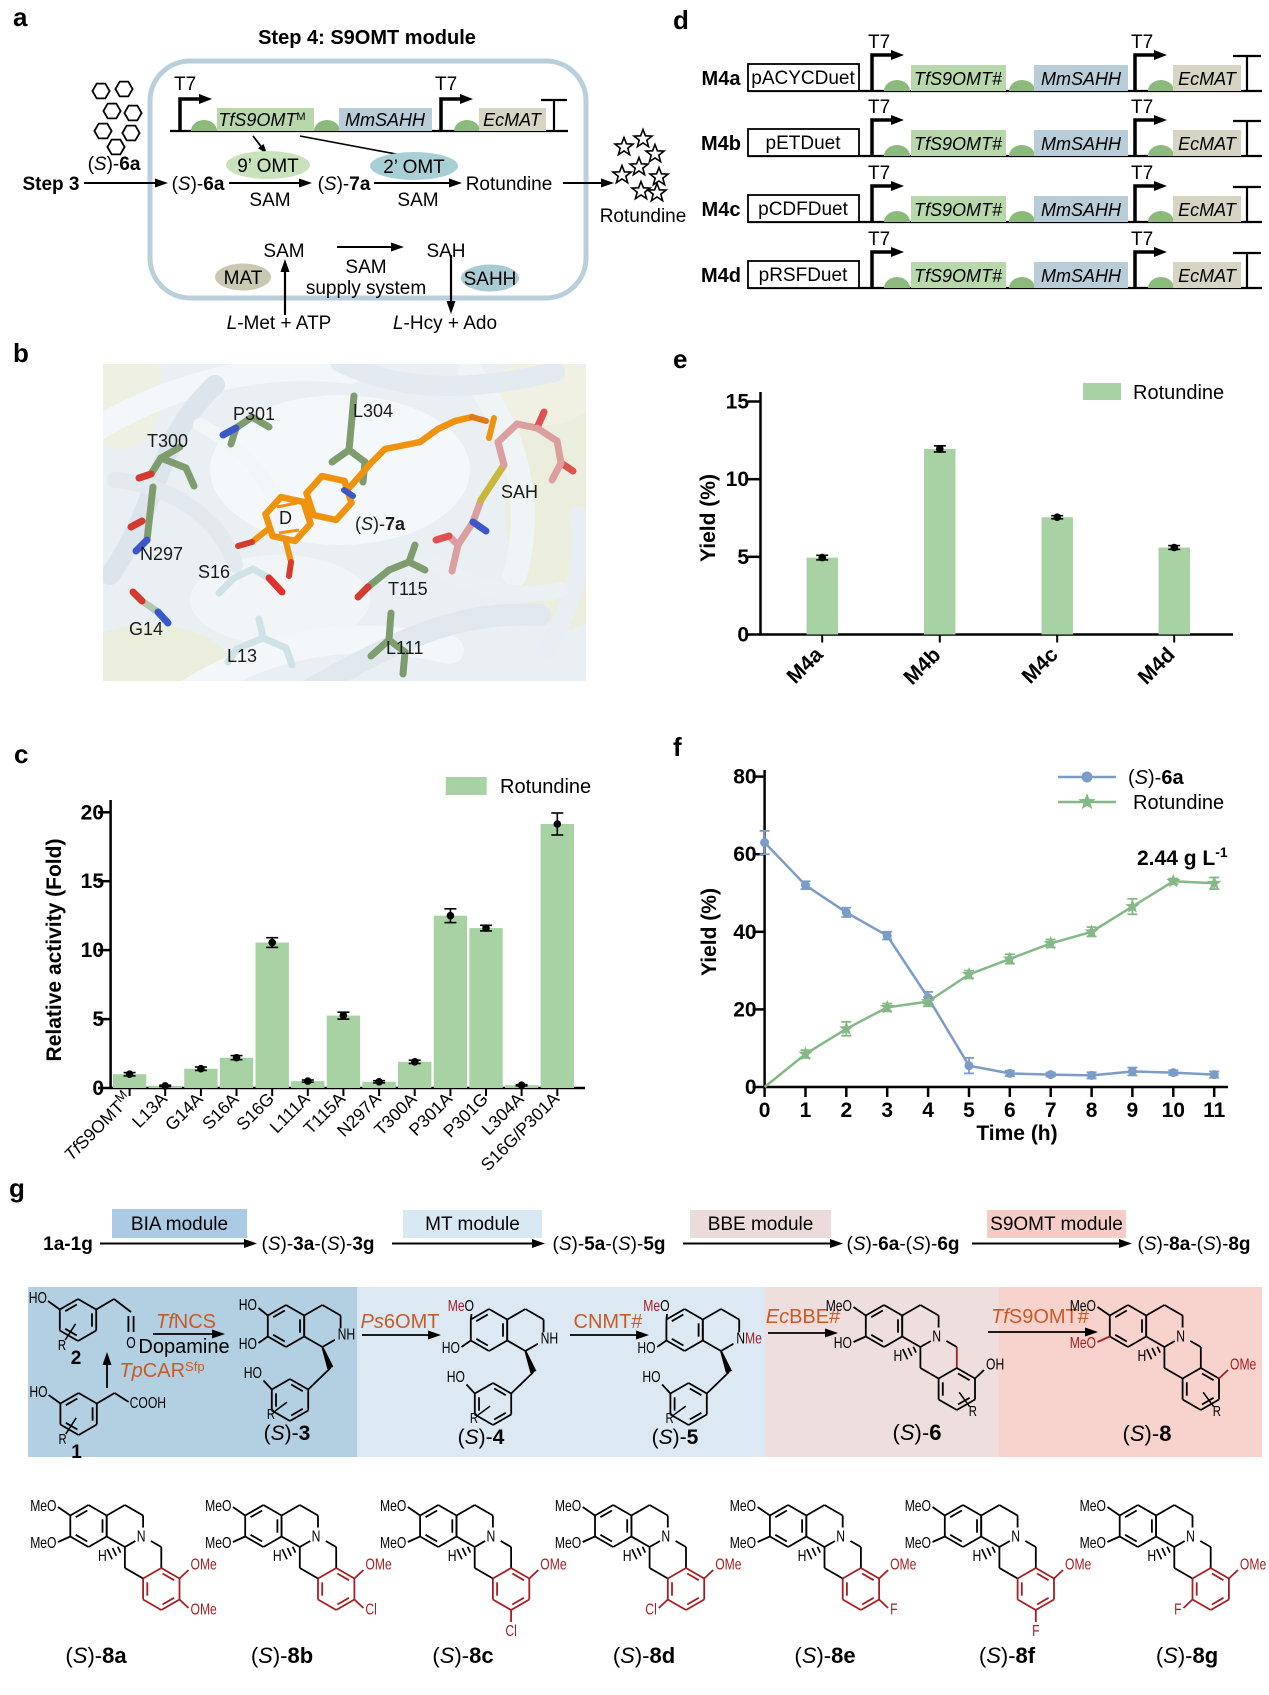  What do you see at coordinates (1156, 778) in the screenshot?
I see `svg-text: (S)-6a` at bounding box center [1156, 778].